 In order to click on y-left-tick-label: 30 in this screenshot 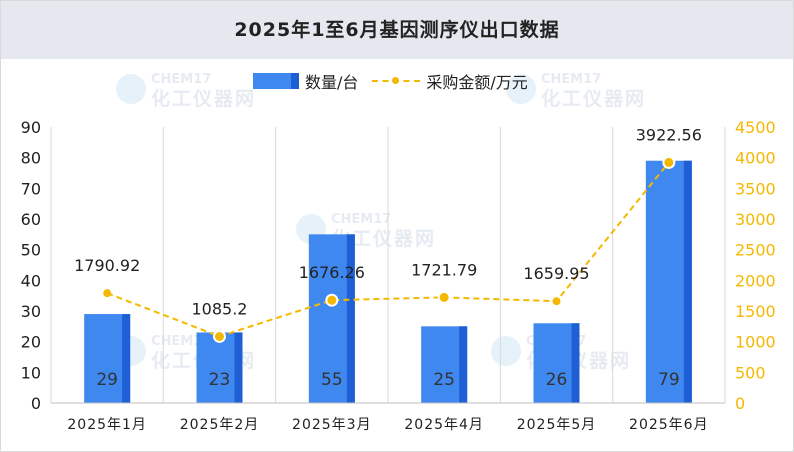, I will do `click(31, 311)`.